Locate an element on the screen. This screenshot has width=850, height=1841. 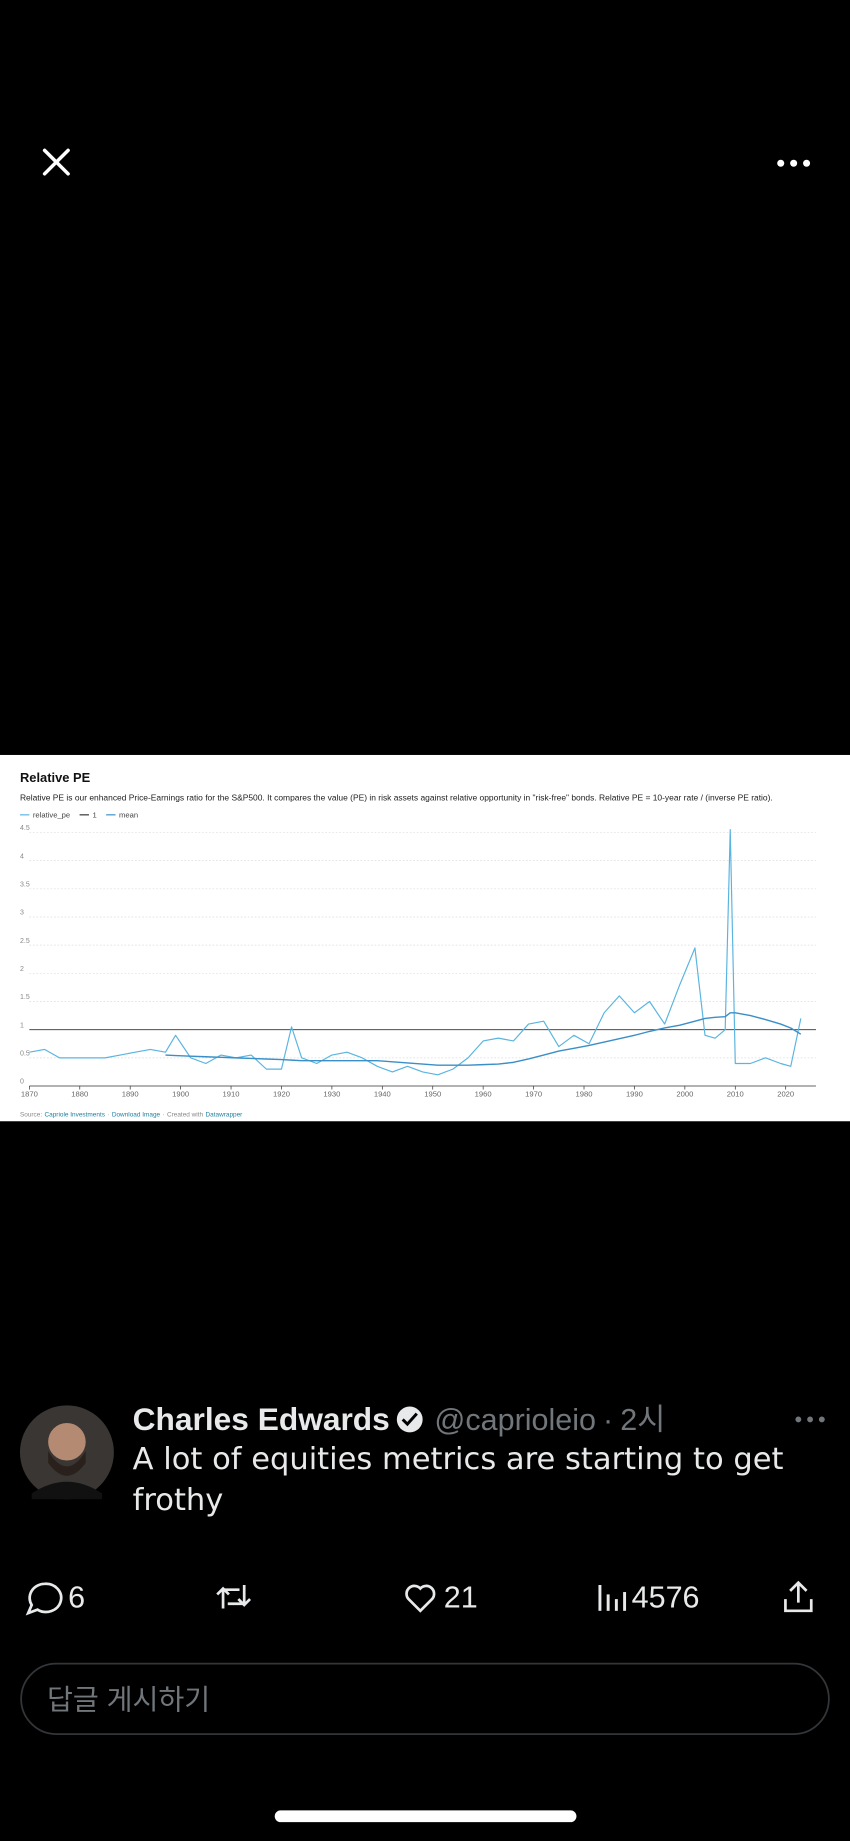
x-tick-label: 2020 is located at coordinates (785, 1094).